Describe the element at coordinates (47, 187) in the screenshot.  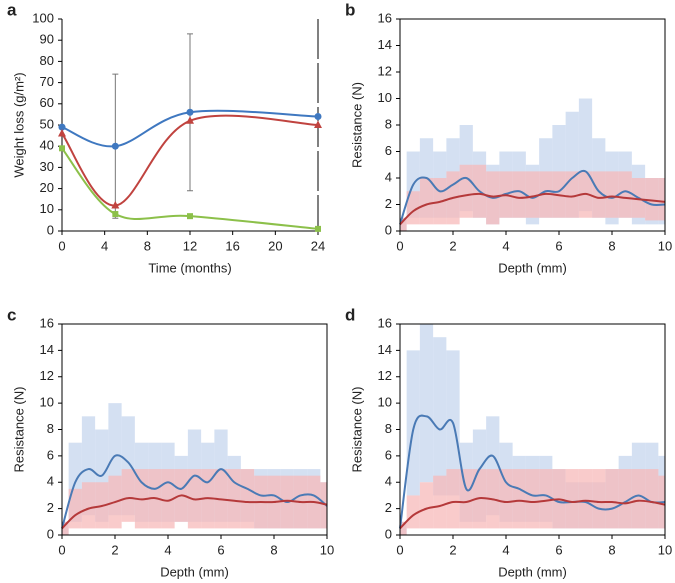
I see `y-tick-label: 20` at that location.